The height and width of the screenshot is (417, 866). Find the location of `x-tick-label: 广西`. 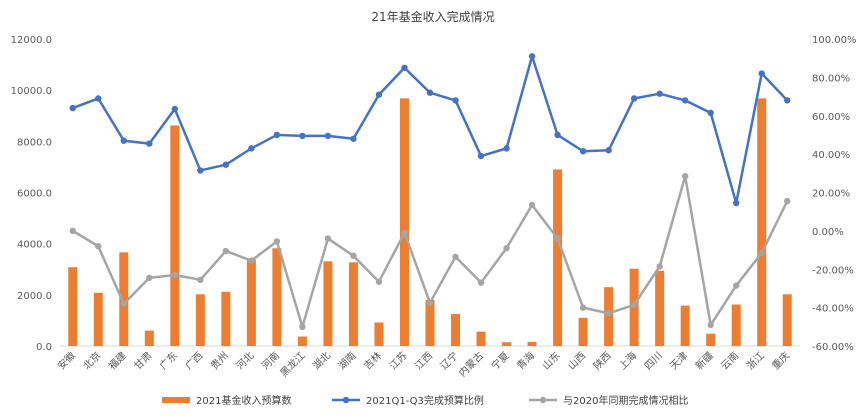

x-tick-label: 广西 is located at coordinates (194, 361).